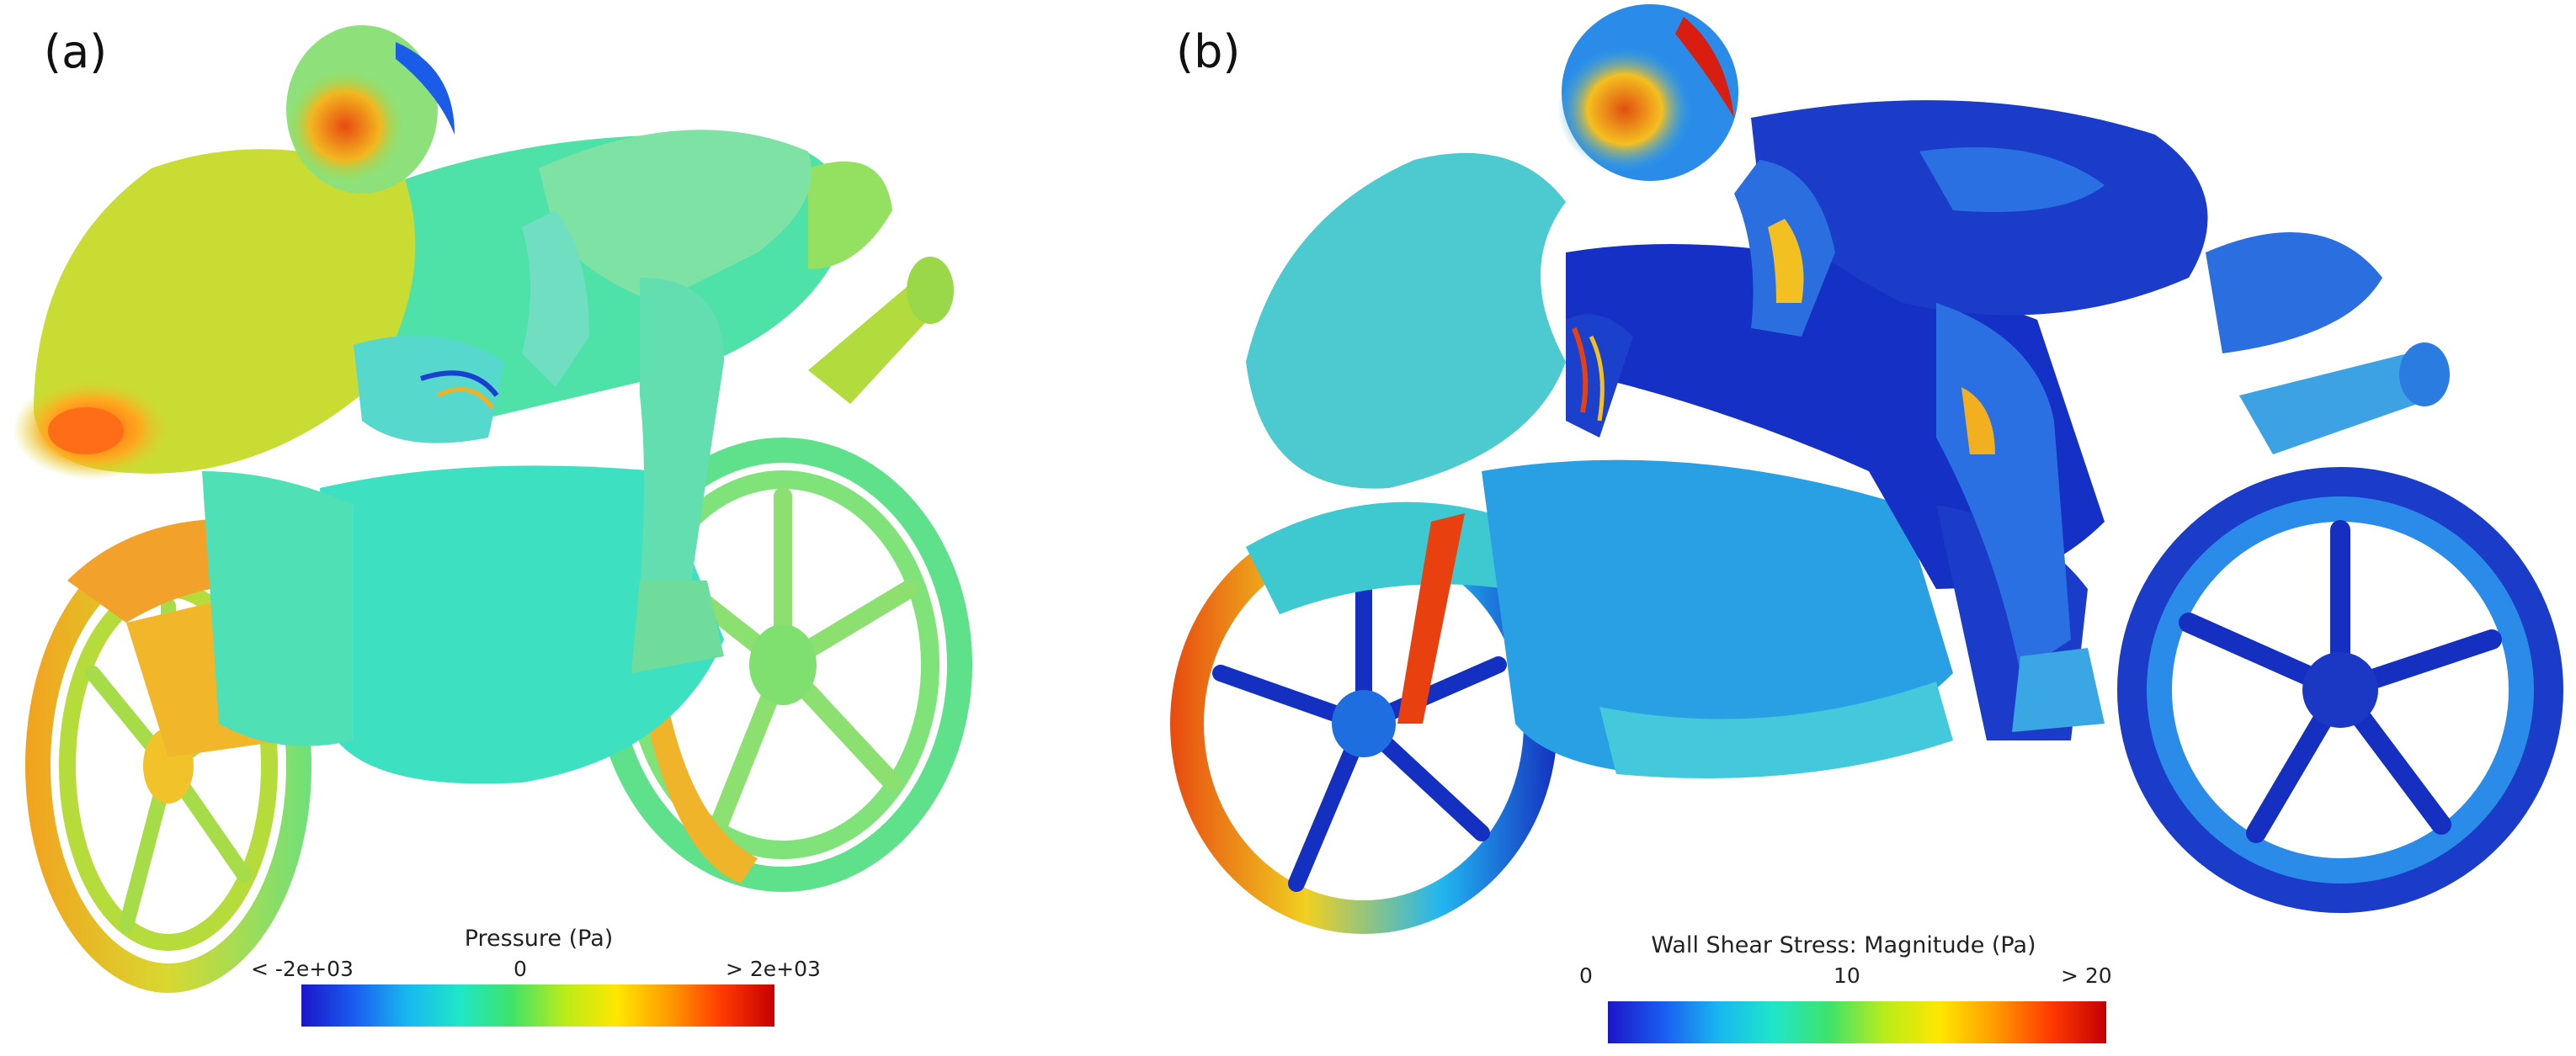 Image resolution: width=2576 pixels, height=1056 pixels. What do you see at coordinates (1364, 724) in the screenshot?
I see `front-wheel-b` at bounding box center [1364, 724].